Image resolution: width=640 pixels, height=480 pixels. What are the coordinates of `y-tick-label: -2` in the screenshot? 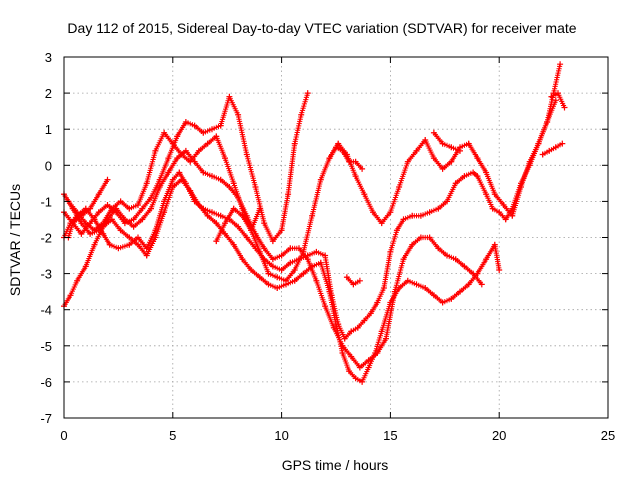 It's located at (46, 238).